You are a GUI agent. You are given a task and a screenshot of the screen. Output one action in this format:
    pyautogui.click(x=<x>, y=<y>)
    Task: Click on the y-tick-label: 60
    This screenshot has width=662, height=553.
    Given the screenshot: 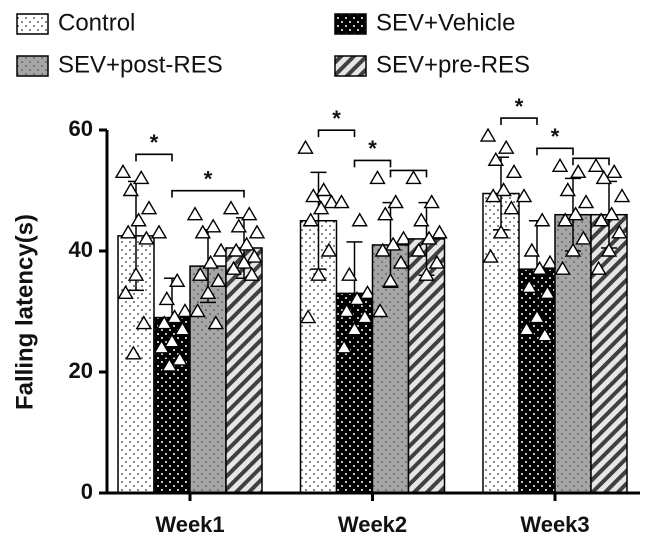 What is the action you would take?
    pyautogui.click(x=81, y=128)
    